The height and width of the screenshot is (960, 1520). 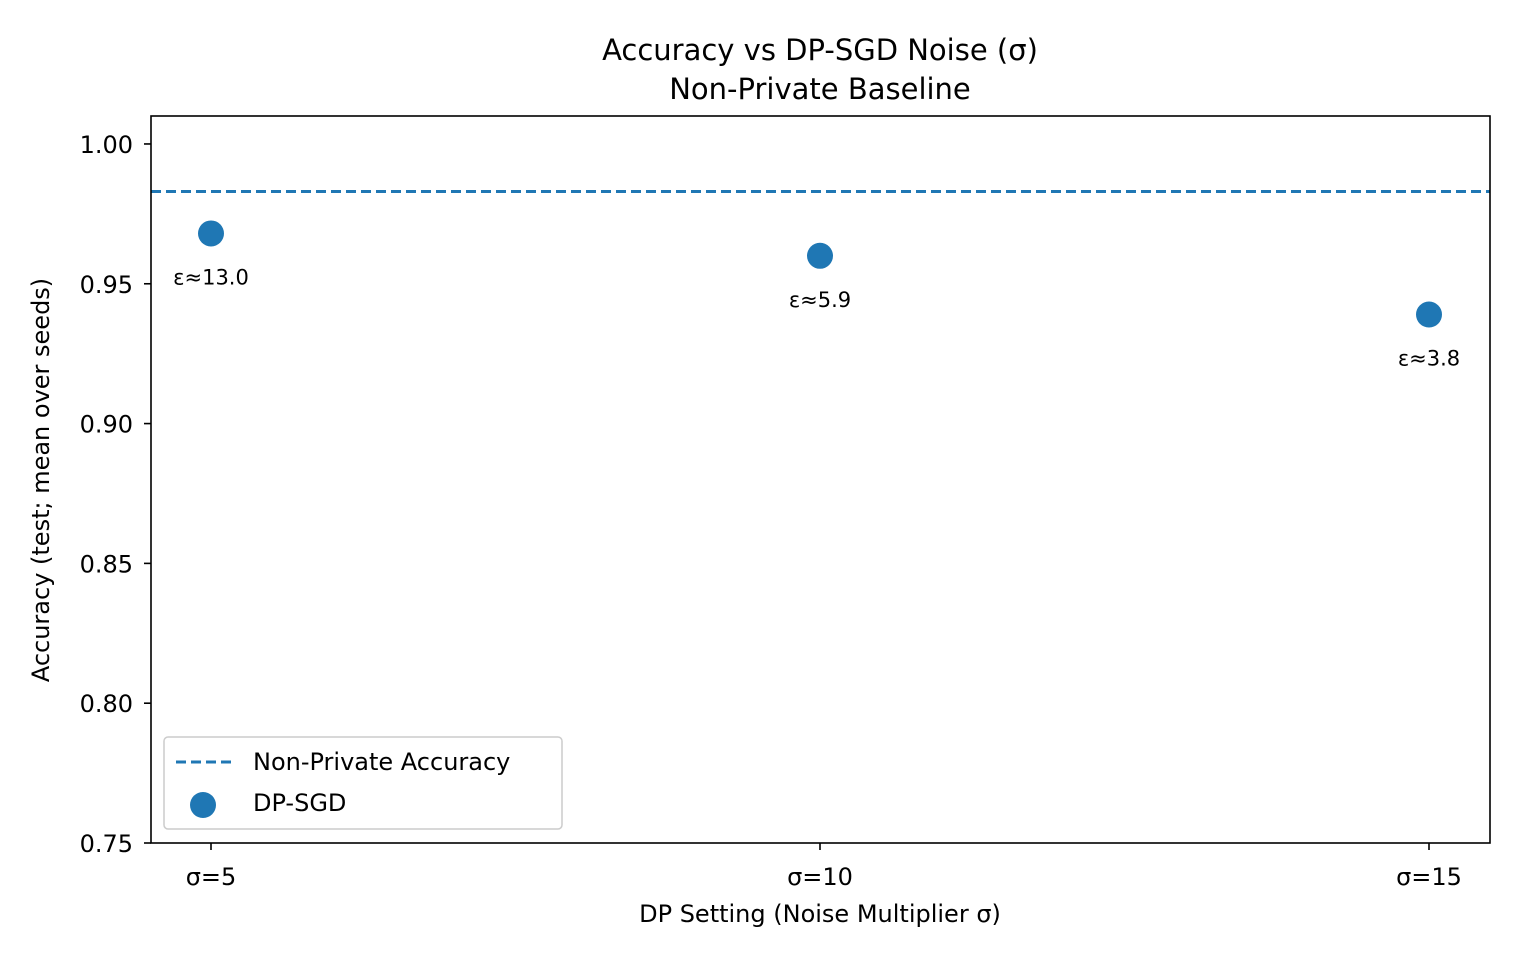 What do you see at coordinates (820, 914) in the screenshot?
I see `x-axis-label: DP Setting (Noise Multiplier σ)` at bounding box center [820, 914].